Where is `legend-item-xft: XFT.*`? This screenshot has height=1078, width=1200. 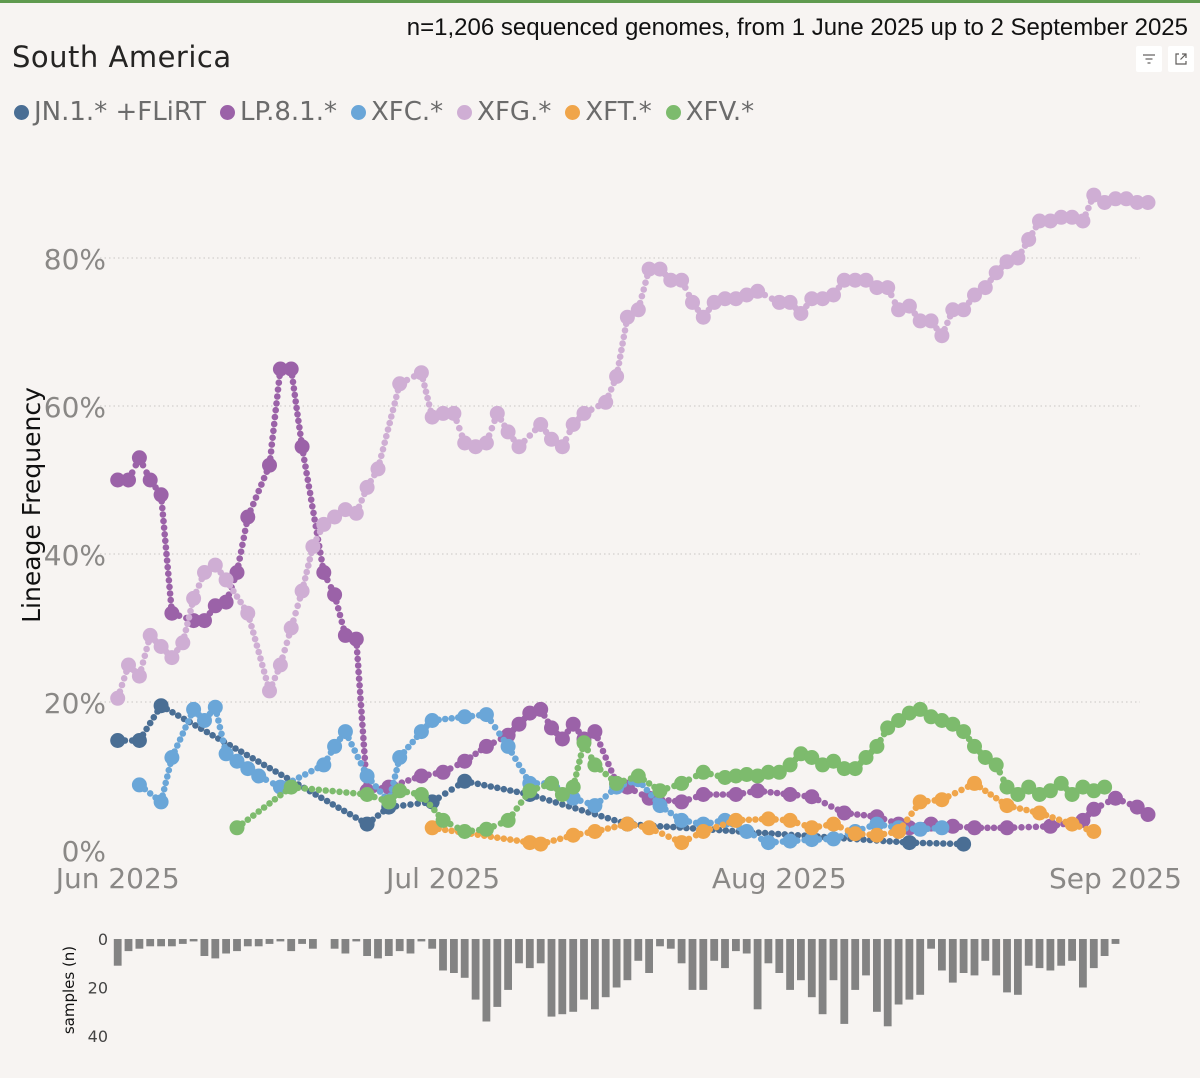 legend-item-xft: XFT.* is located at coordinates (608, 112).